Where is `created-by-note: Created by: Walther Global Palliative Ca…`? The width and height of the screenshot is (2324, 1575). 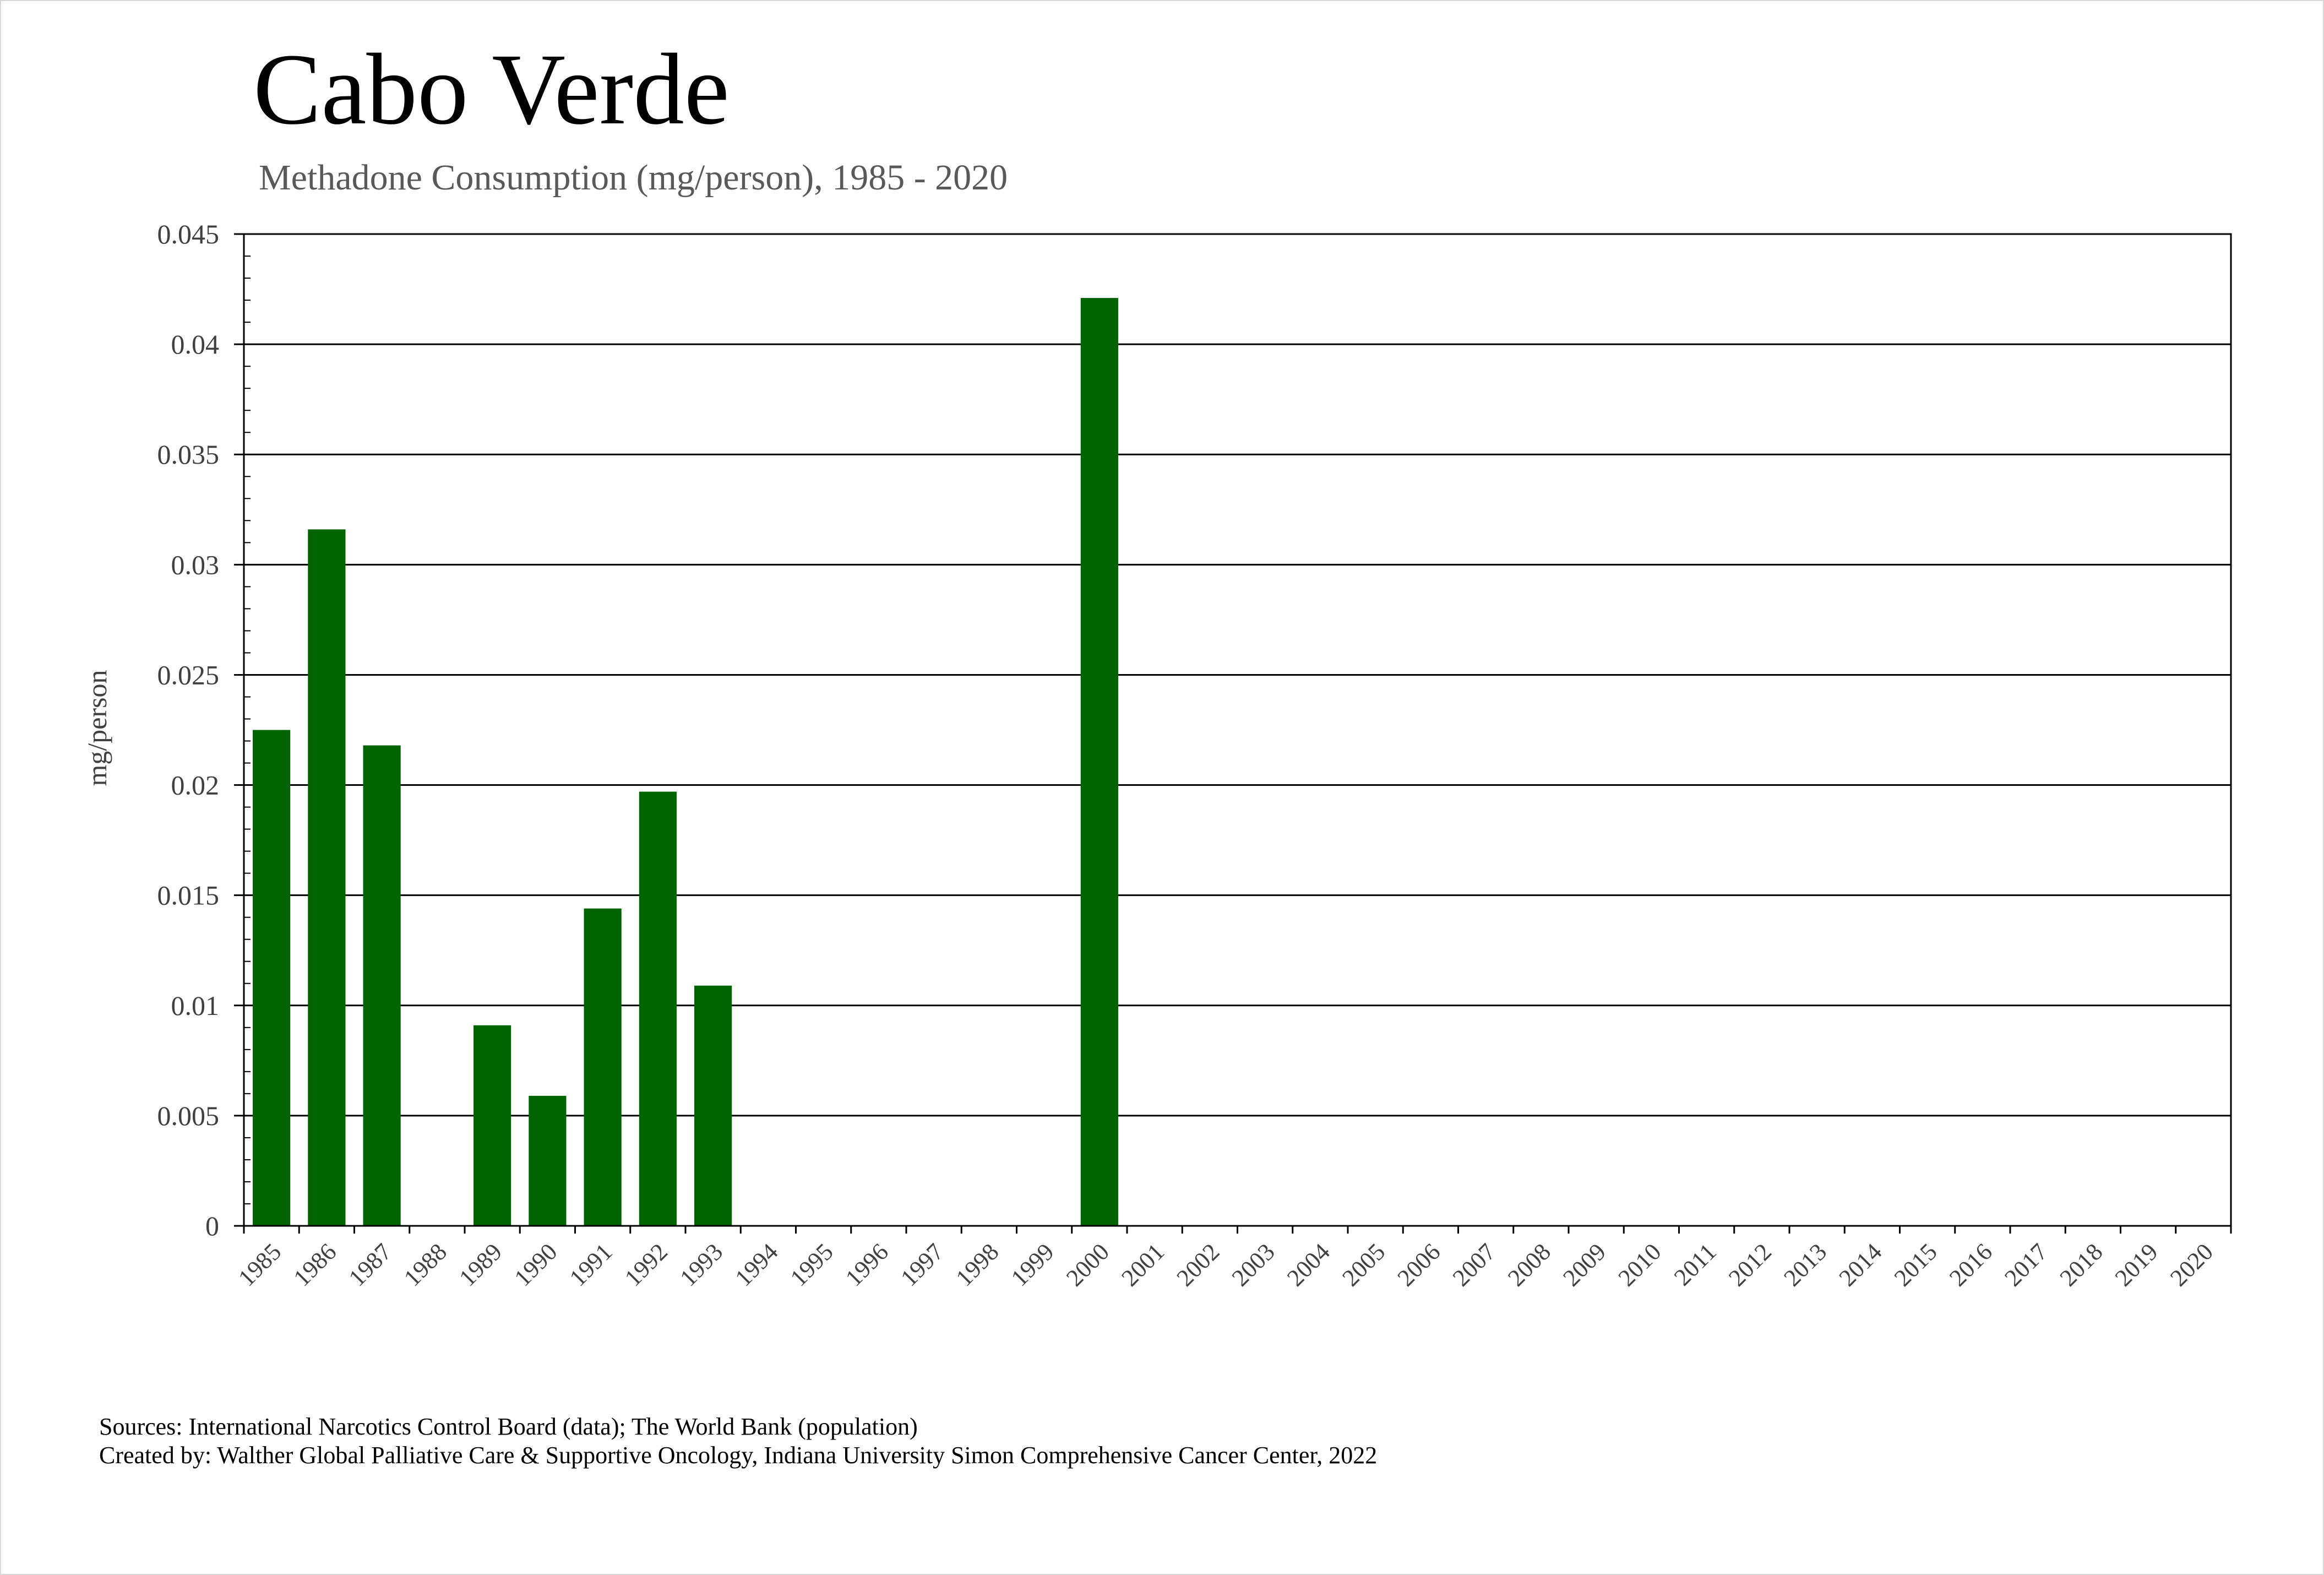
created-by-note: Created by: Walther Global Palliative Ca… is located at coordinates (738, 1455).